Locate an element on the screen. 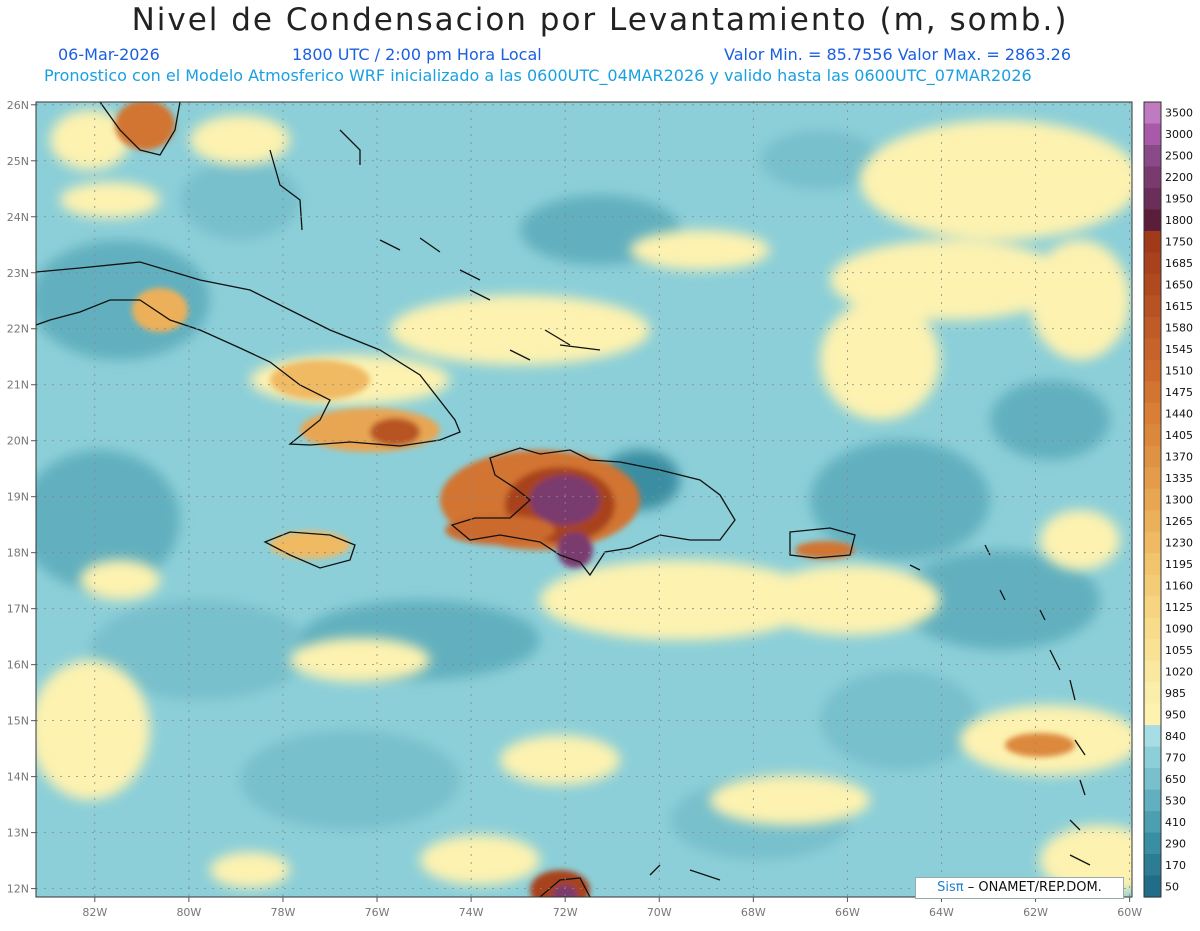 The image size is (1200, 931). legend-level-label: 1195 is located at coordinates (1179, 564).